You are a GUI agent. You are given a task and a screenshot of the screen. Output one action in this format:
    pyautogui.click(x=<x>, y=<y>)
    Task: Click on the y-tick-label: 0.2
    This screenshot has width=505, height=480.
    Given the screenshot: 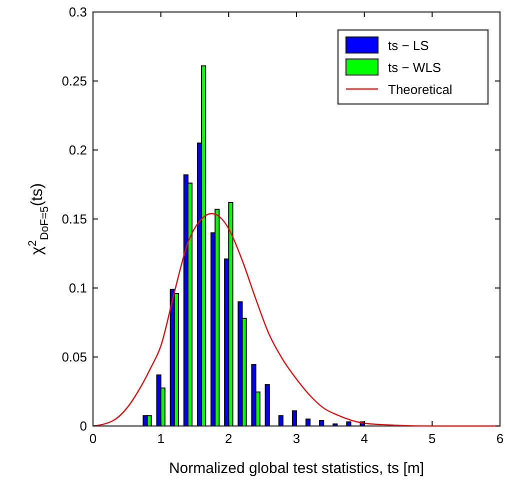 What is the action you would take?
    pyautogui.click(x=77, y=150)
    